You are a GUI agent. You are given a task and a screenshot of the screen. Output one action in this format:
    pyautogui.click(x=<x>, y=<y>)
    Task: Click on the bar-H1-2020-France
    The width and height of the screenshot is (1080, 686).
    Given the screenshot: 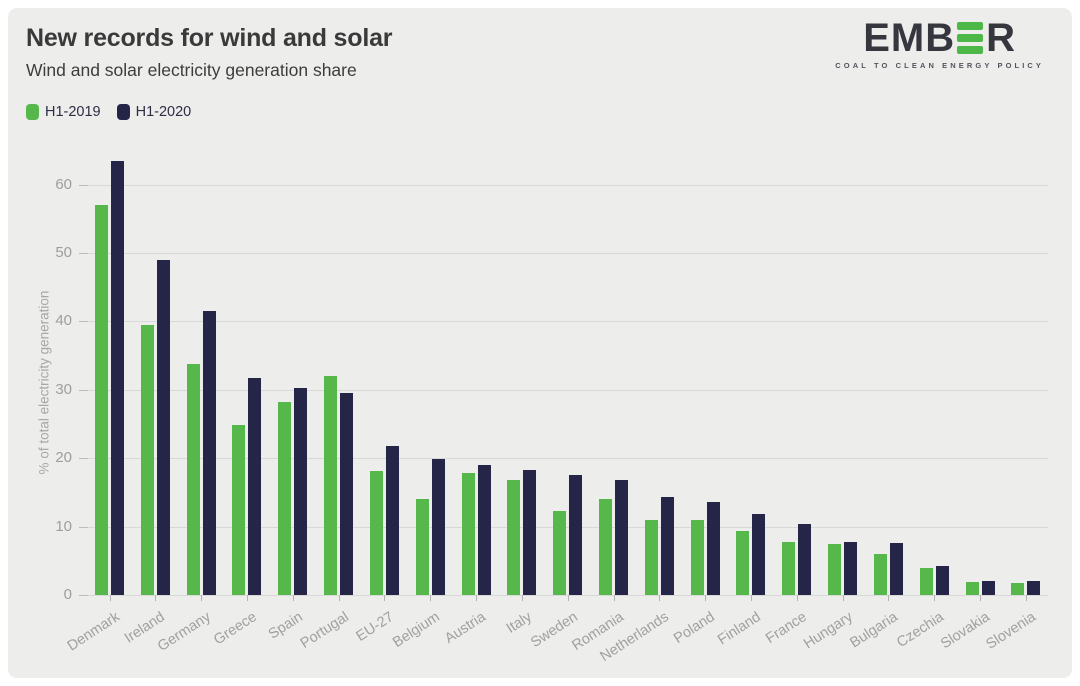 What is the action you would take?
    pyautogui.click(x=805, y=559)
    